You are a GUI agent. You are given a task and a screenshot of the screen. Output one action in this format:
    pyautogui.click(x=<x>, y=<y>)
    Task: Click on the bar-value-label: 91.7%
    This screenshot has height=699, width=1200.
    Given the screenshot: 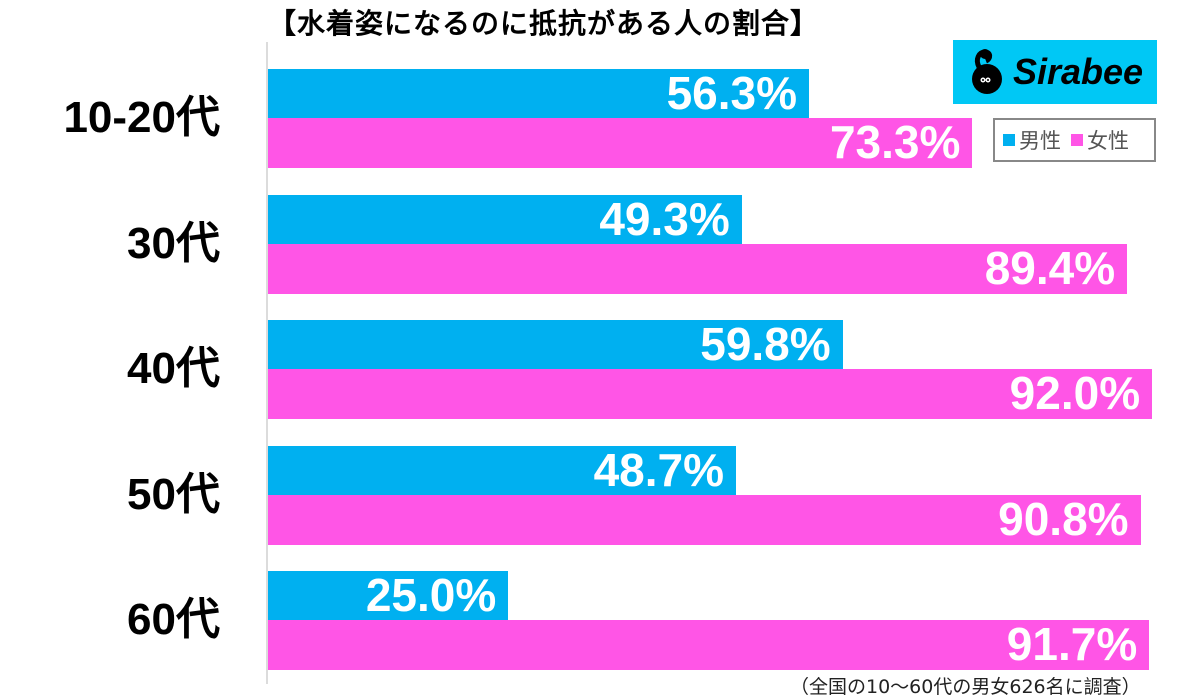 What is the action you would take?
    pyautogui.click(x=1072, y=644)
    